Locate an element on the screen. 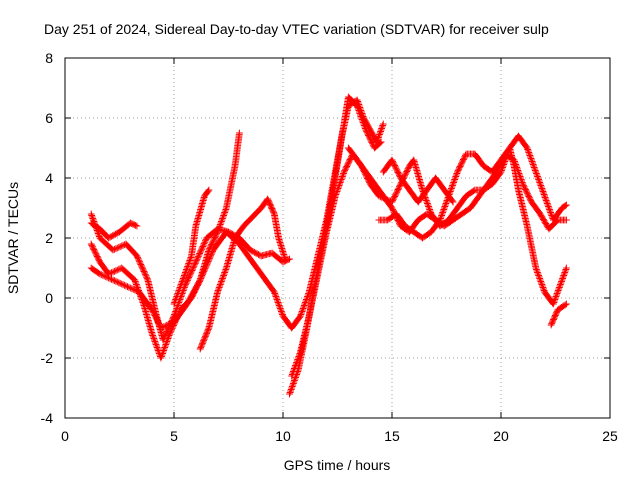 Image resolution: width=640 pixels, height=480 pixels. x-axis-label: GPS time / hours is located at coordinates (337, 465).